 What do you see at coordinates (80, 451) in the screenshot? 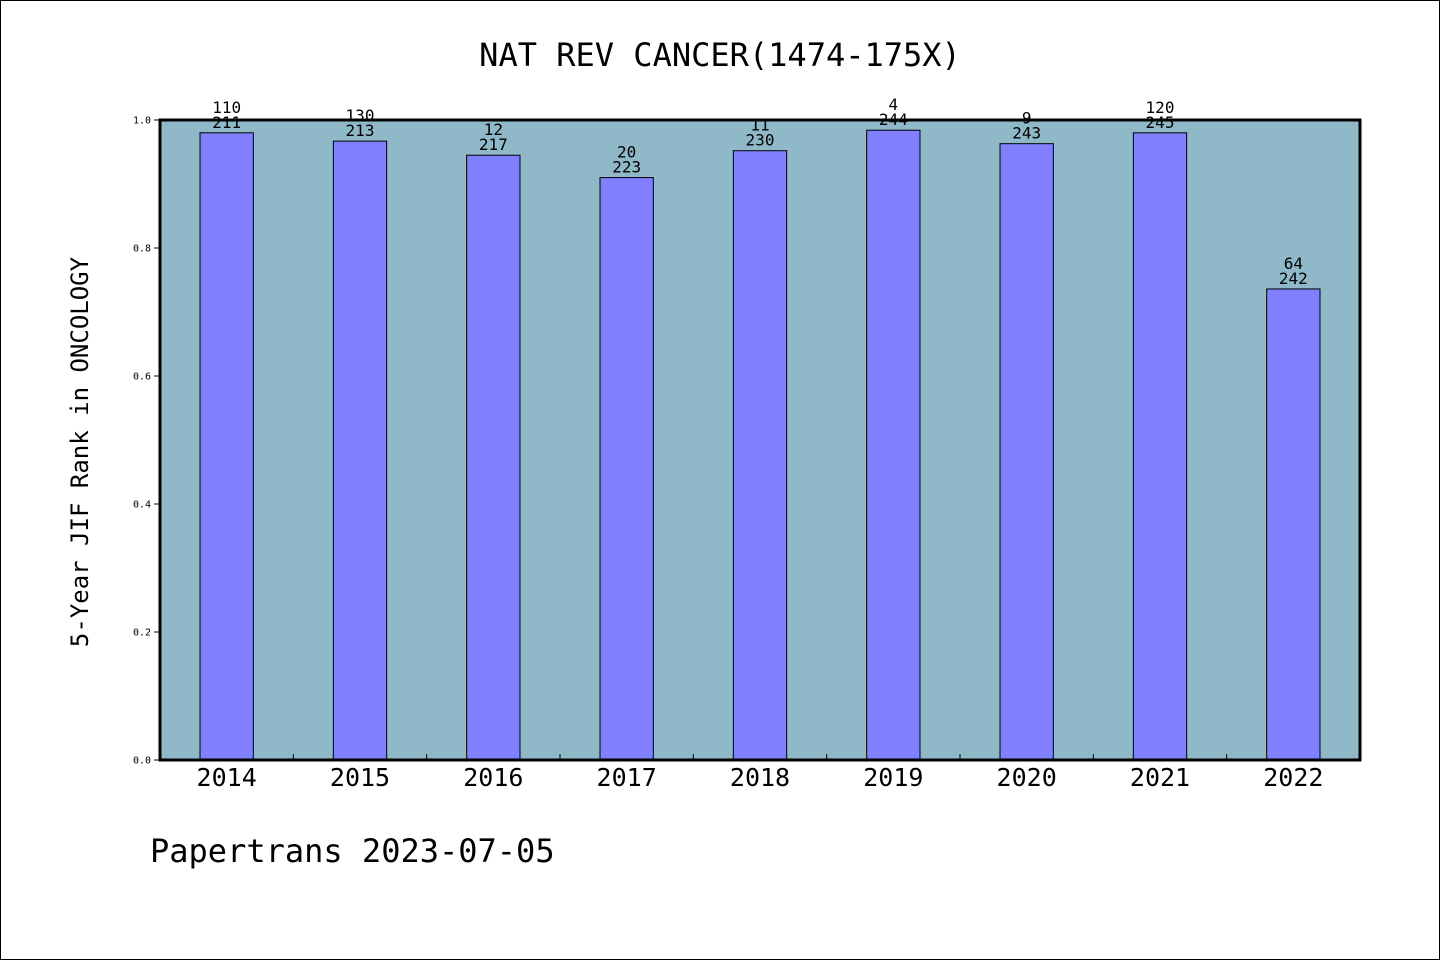
I see `y-axis-label: 5-Year JIF Rank in ONCOLOGY` at bounding box center [80, 451].